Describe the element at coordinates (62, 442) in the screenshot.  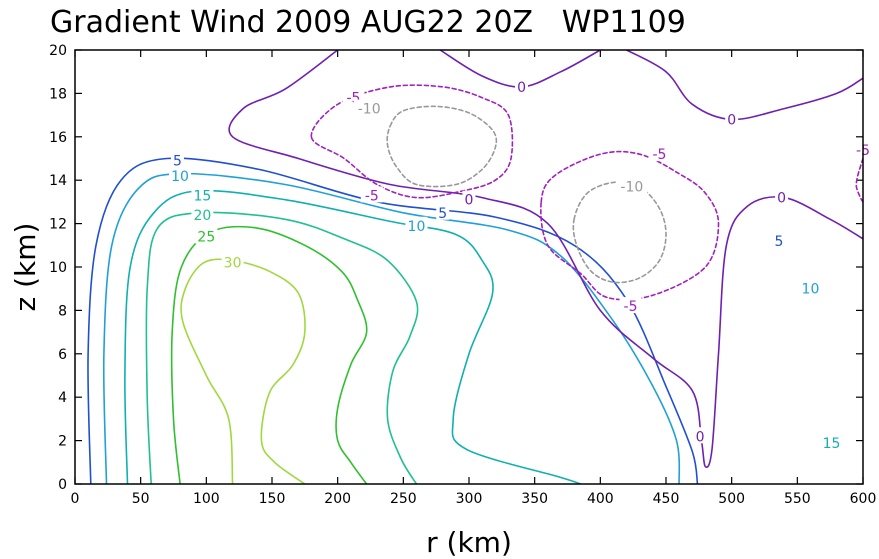
I see `y-tick-label: 2` at that location.